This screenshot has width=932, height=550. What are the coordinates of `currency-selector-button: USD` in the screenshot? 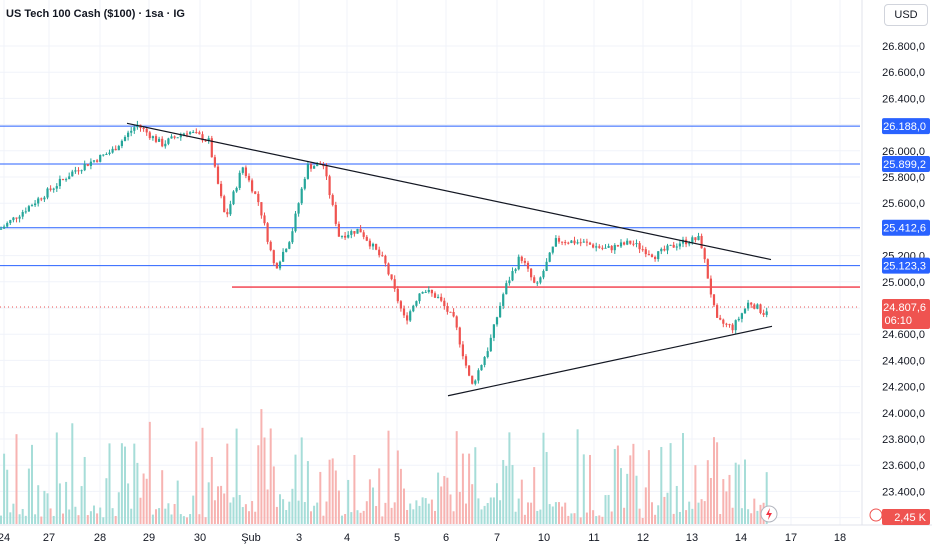 It's located at (906, 15).